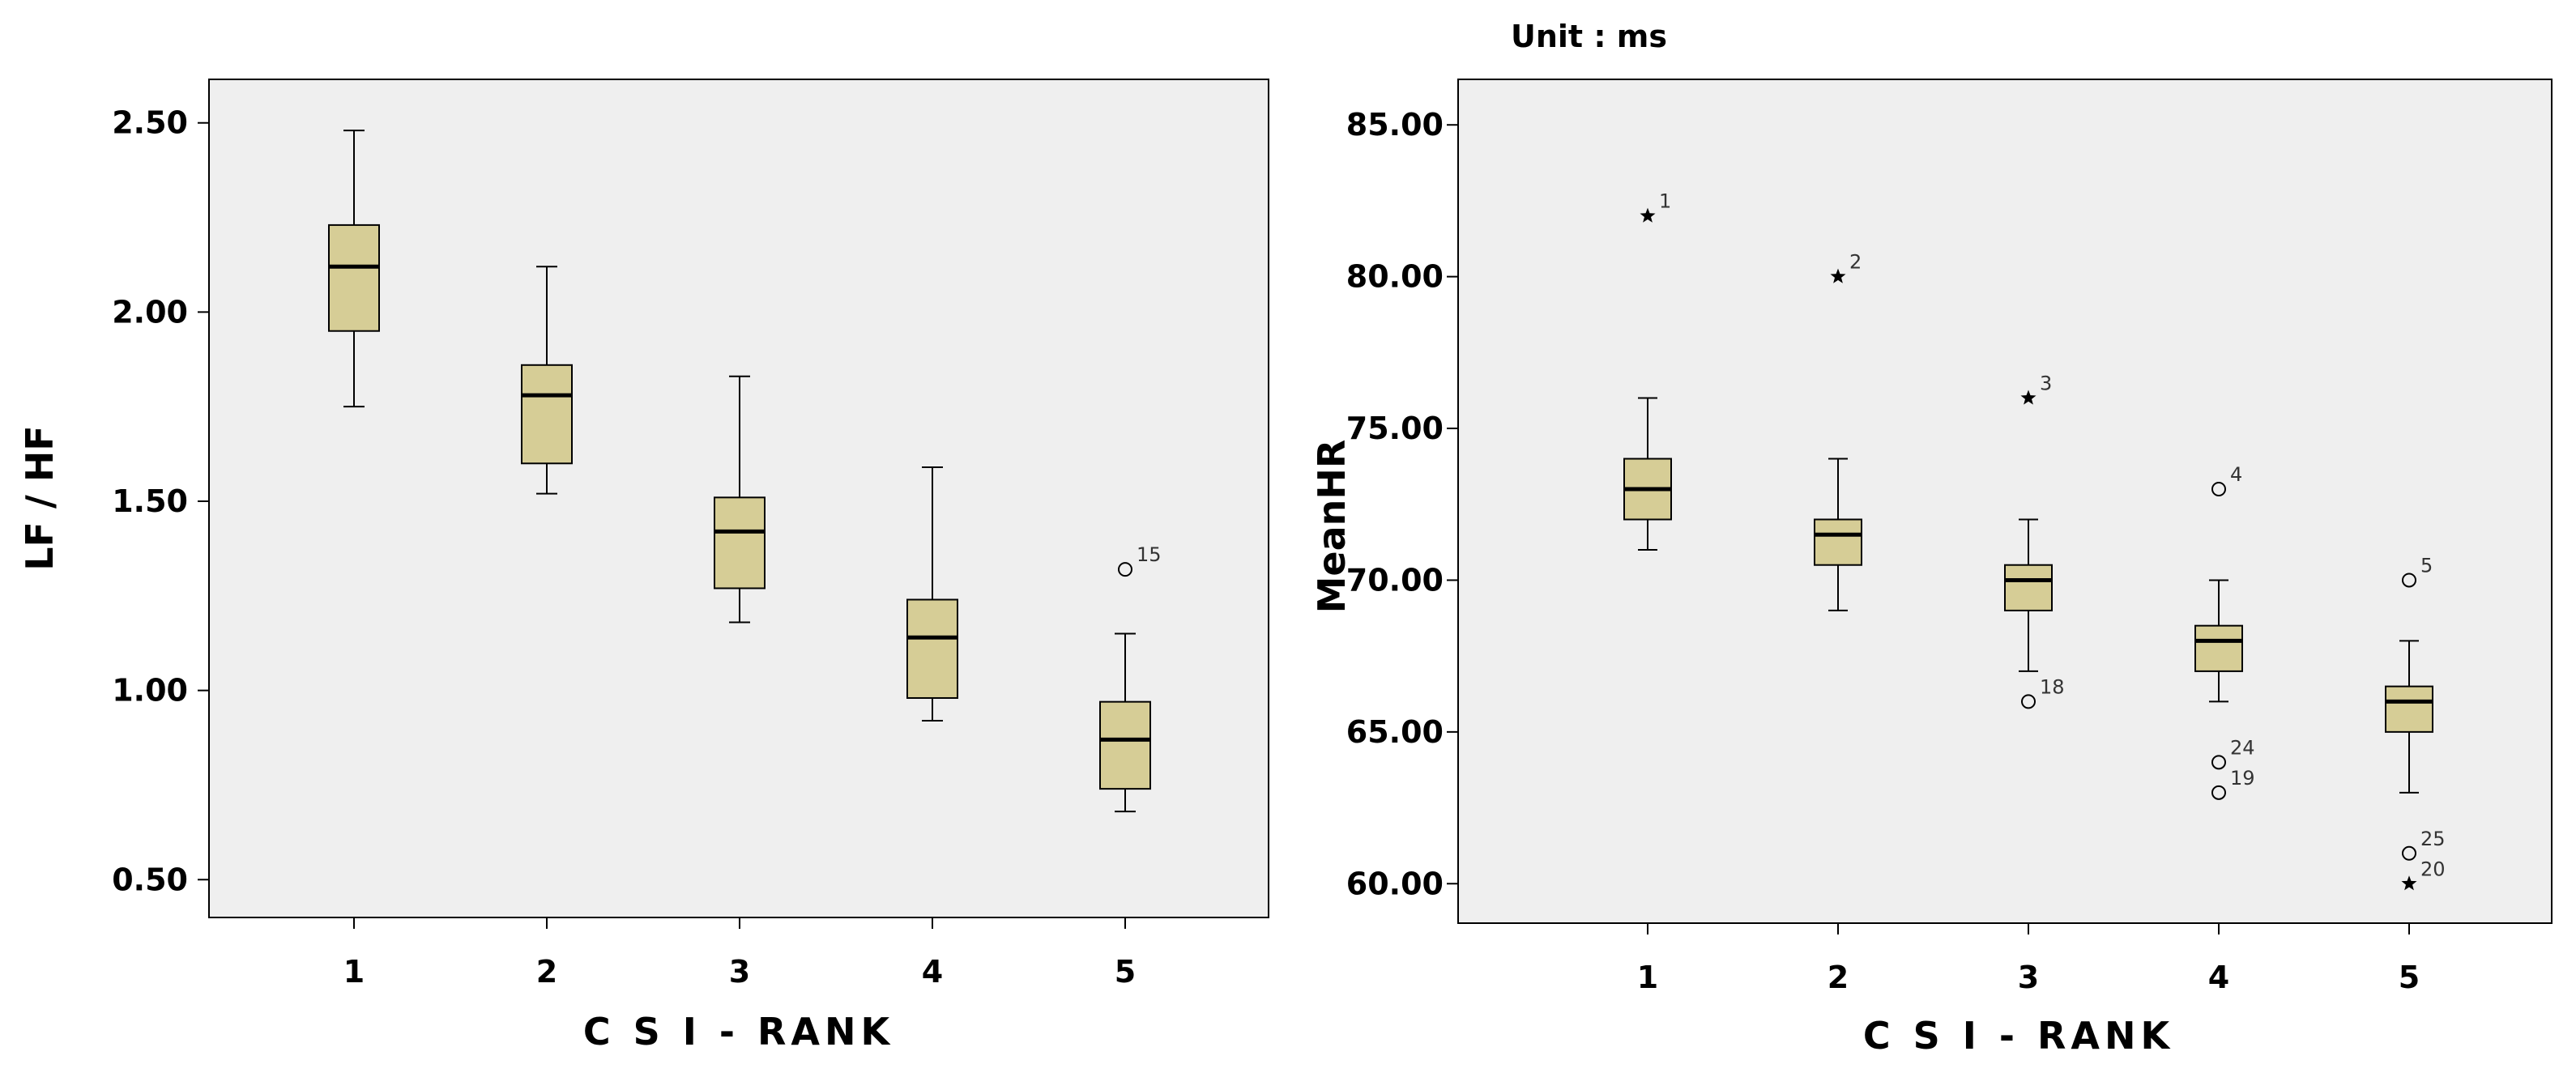  I want to click on outlier-label: 25, so click(2433, 839).